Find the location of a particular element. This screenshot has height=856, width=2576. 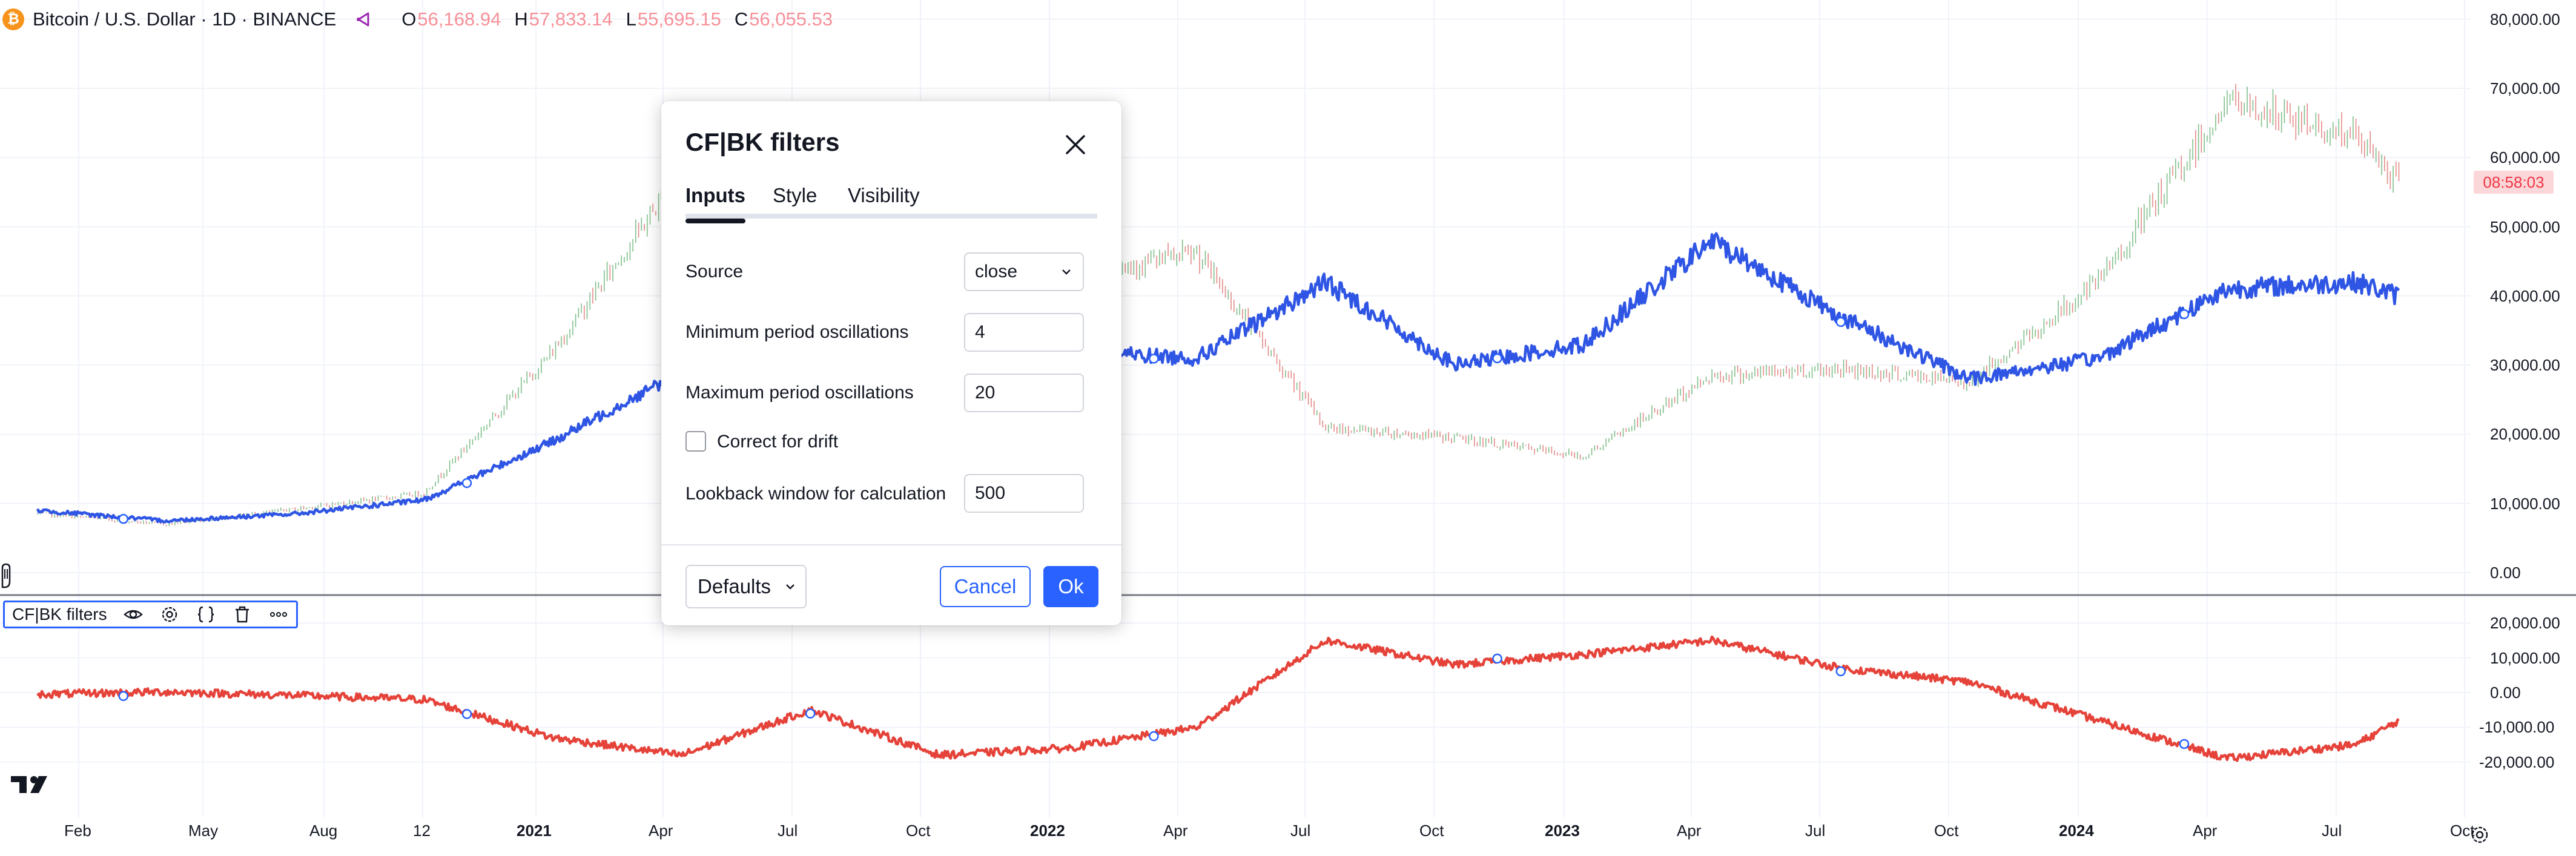

osc-axis-label: 0.00 is located at coordinates (2505, 692).